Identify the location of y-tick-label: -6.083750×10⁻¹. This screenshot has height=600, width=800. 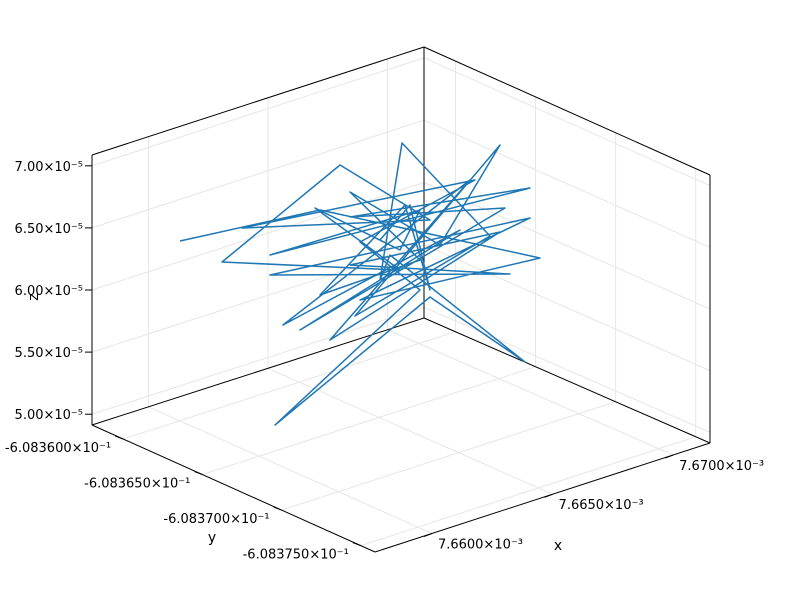
(296, 555).